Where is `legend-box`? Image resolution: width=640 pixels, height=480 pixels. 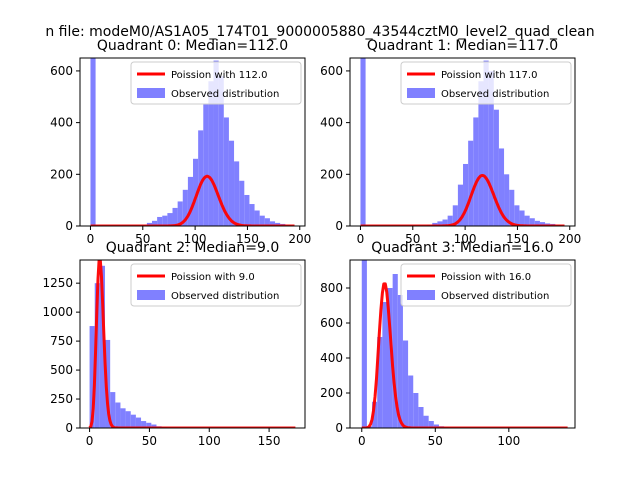 legend-box is located at coordinates (486, 285).